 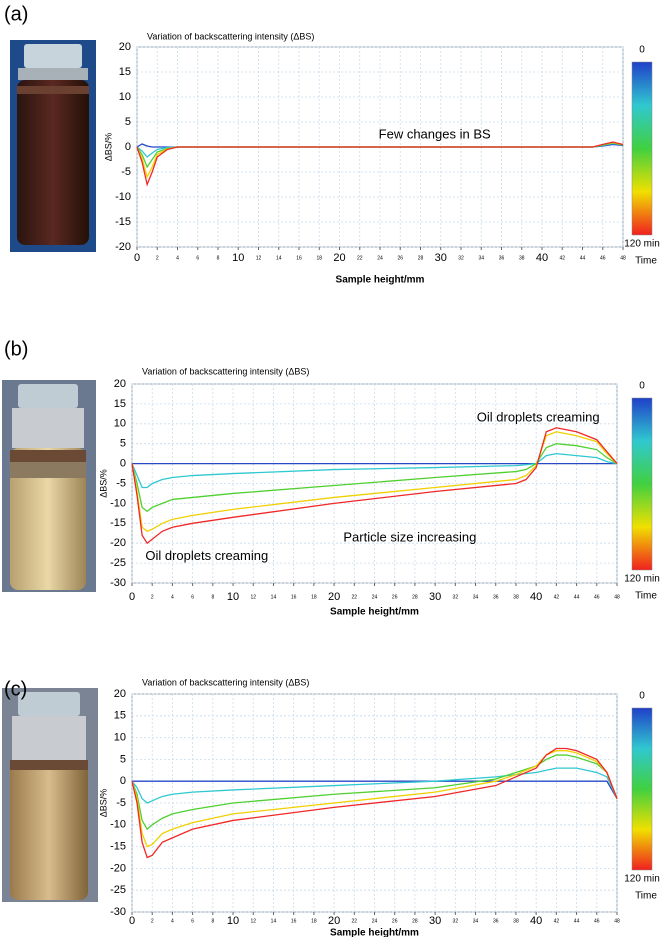 I want to click on annotation: Few changes in BS, so click(x=435, y=133).